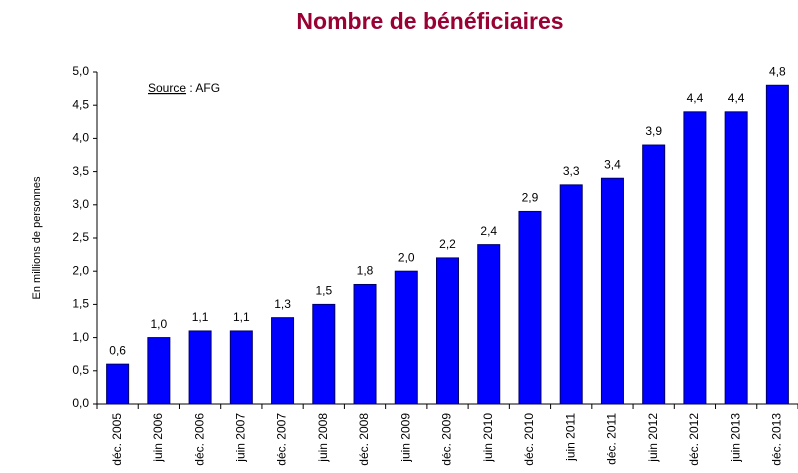 The width and height of the screenshot is (798, 473). I want to click on x-tick-label: juin 2007, so click(240, 438).